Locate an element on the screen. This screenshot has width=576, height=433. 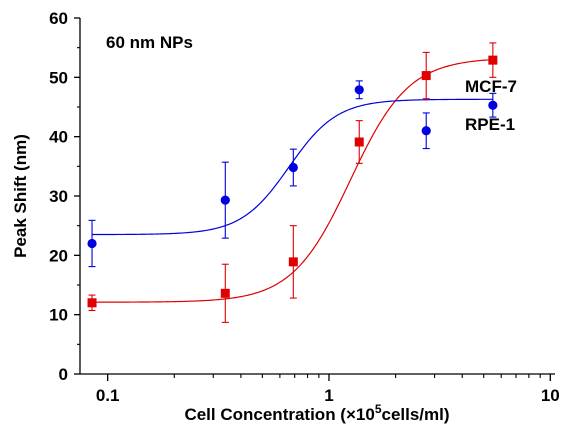
y-tick-label: 10 is located at coordinates (58, 315).